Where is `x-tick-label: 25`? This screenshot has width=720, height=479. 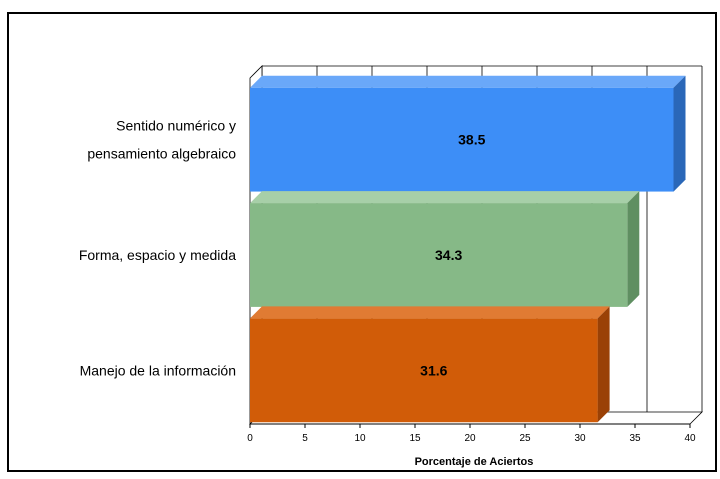
x-tick-label: 25 is located at coordinates (525, 438).